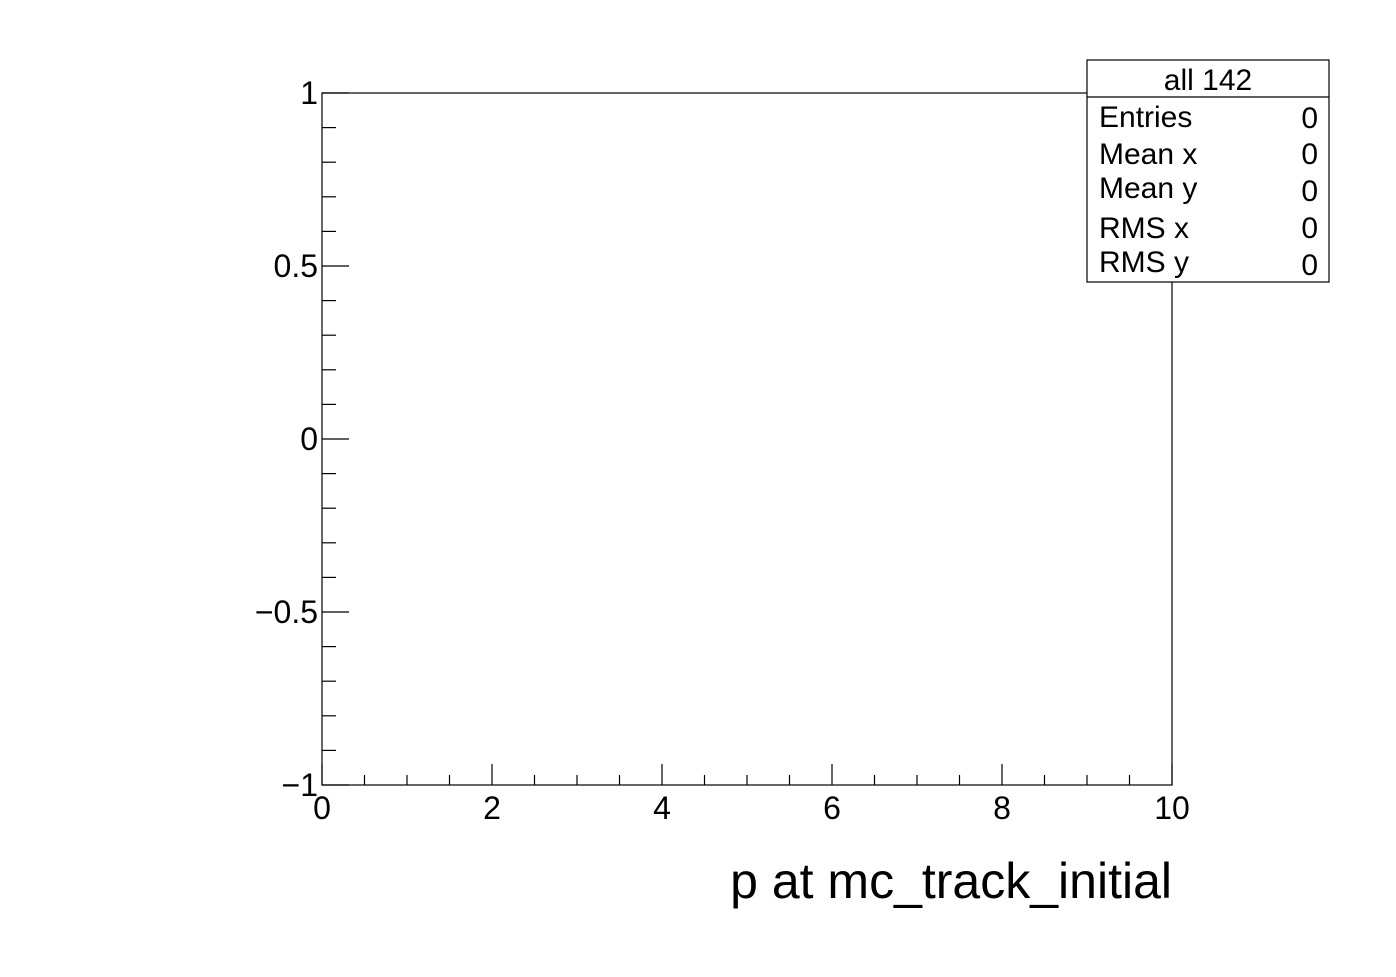  What do you see at coordinates (1145, 117) in the screenshot?
I see `stats-label-entries: Entries` at bounding box center [1145, 117].